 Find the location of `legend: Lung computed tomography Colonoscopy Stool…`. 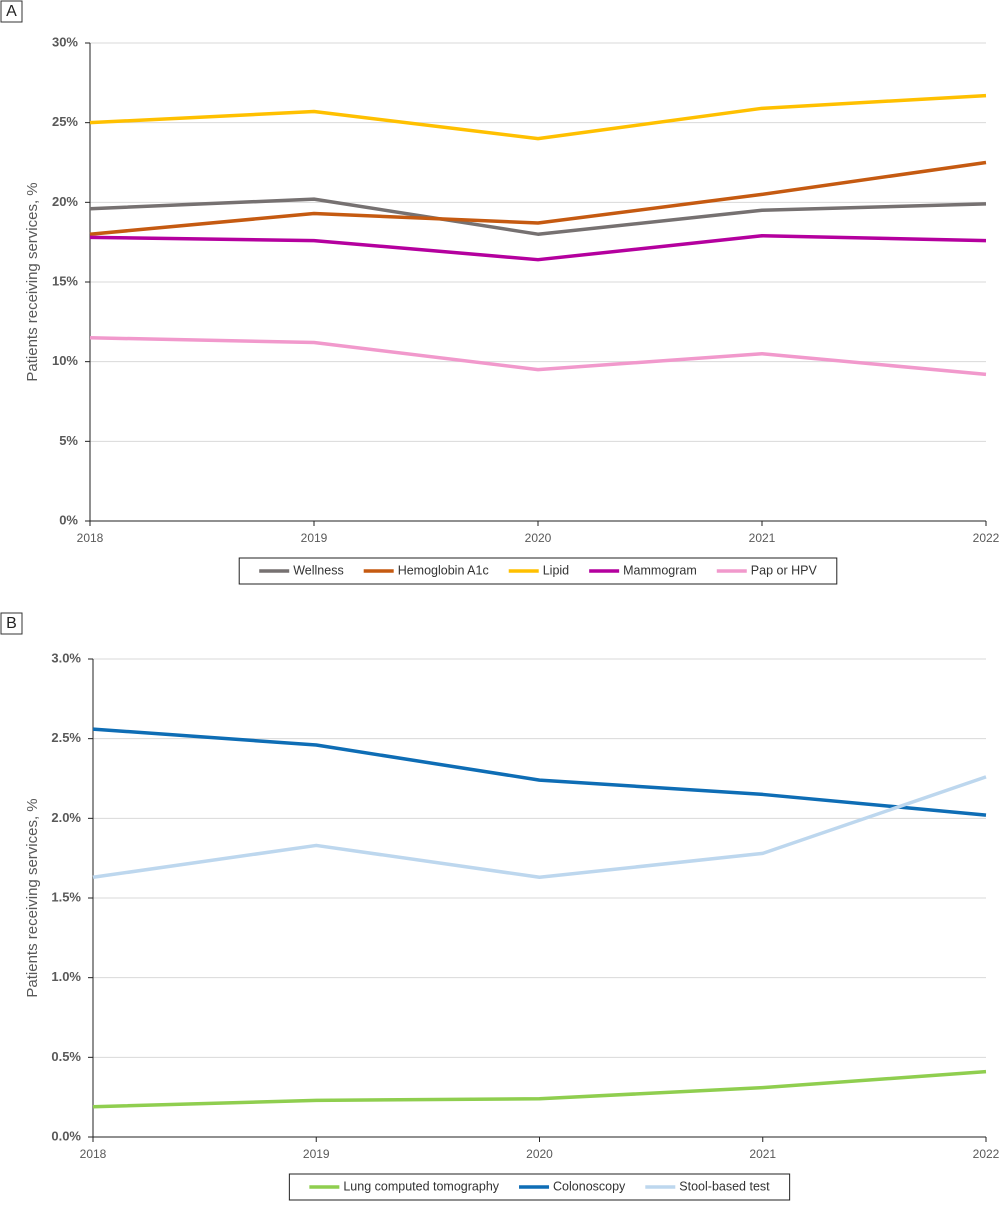

legend: Lung computed tomography Colonoscopy Stool… is located at coordinates (539, 1187).